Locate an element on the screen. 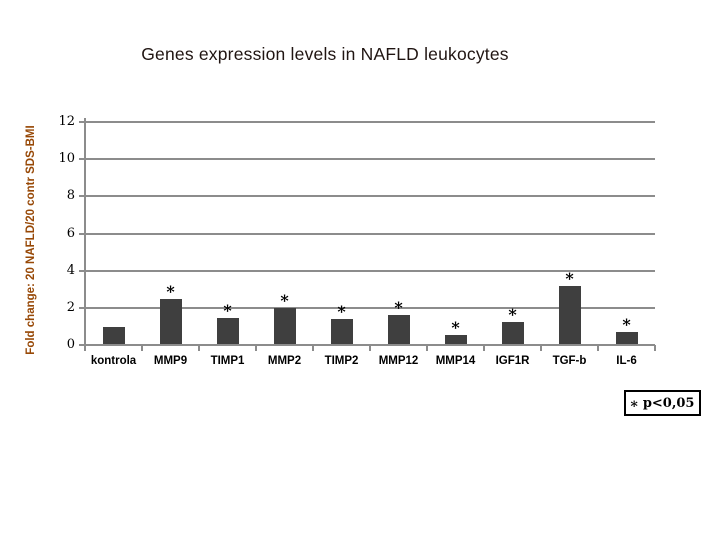 The image size is (720, 540). x-category-label: TIMP1 is located at coordinates (227, 361).